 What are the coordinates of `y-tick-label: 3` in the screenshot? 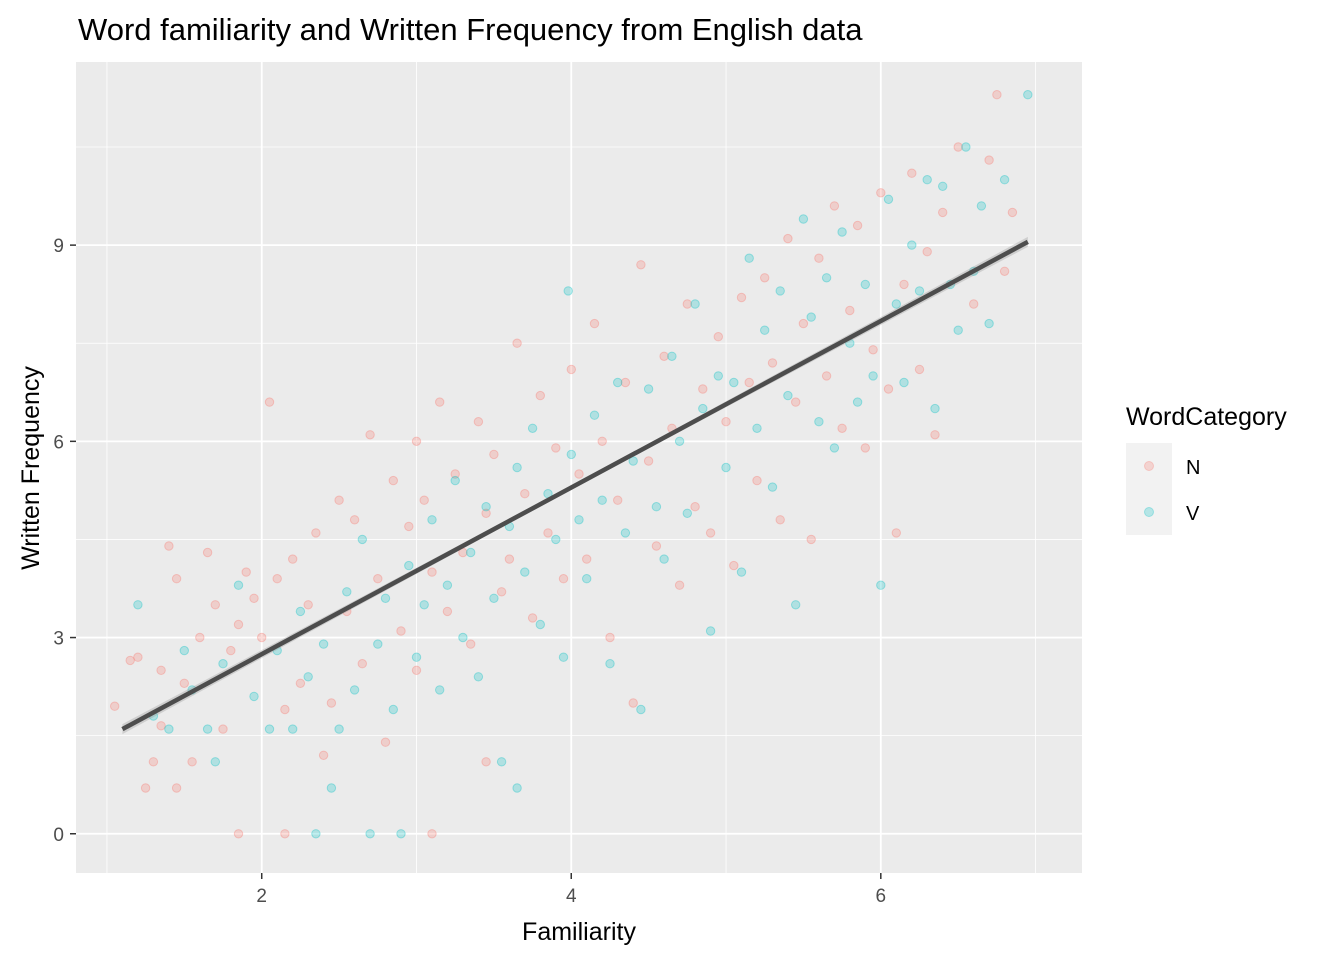 It's located at (58, 639).